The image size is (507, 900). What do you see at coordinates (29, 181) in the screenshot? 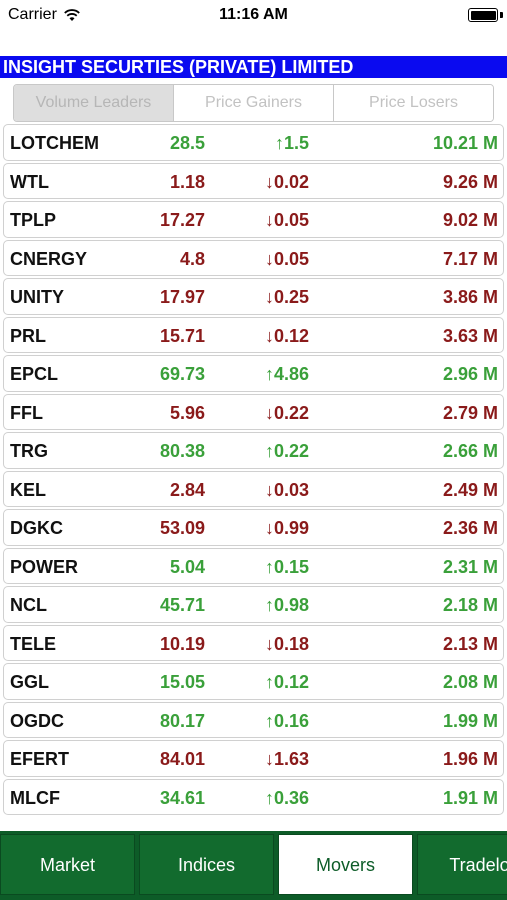
I see `symbol-cell: WTL` at bounding box center [29, 181].